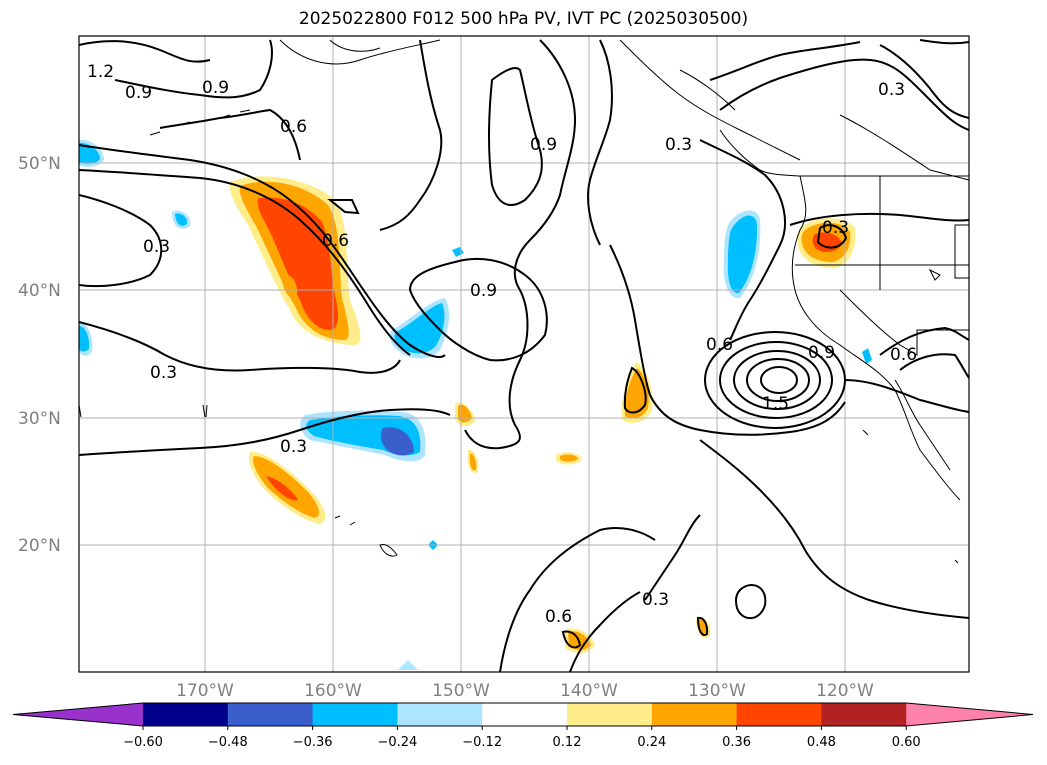  Describe the element at coordinates (845, 691) in the screenshot. I see `lon-label: 120°W` at that location.